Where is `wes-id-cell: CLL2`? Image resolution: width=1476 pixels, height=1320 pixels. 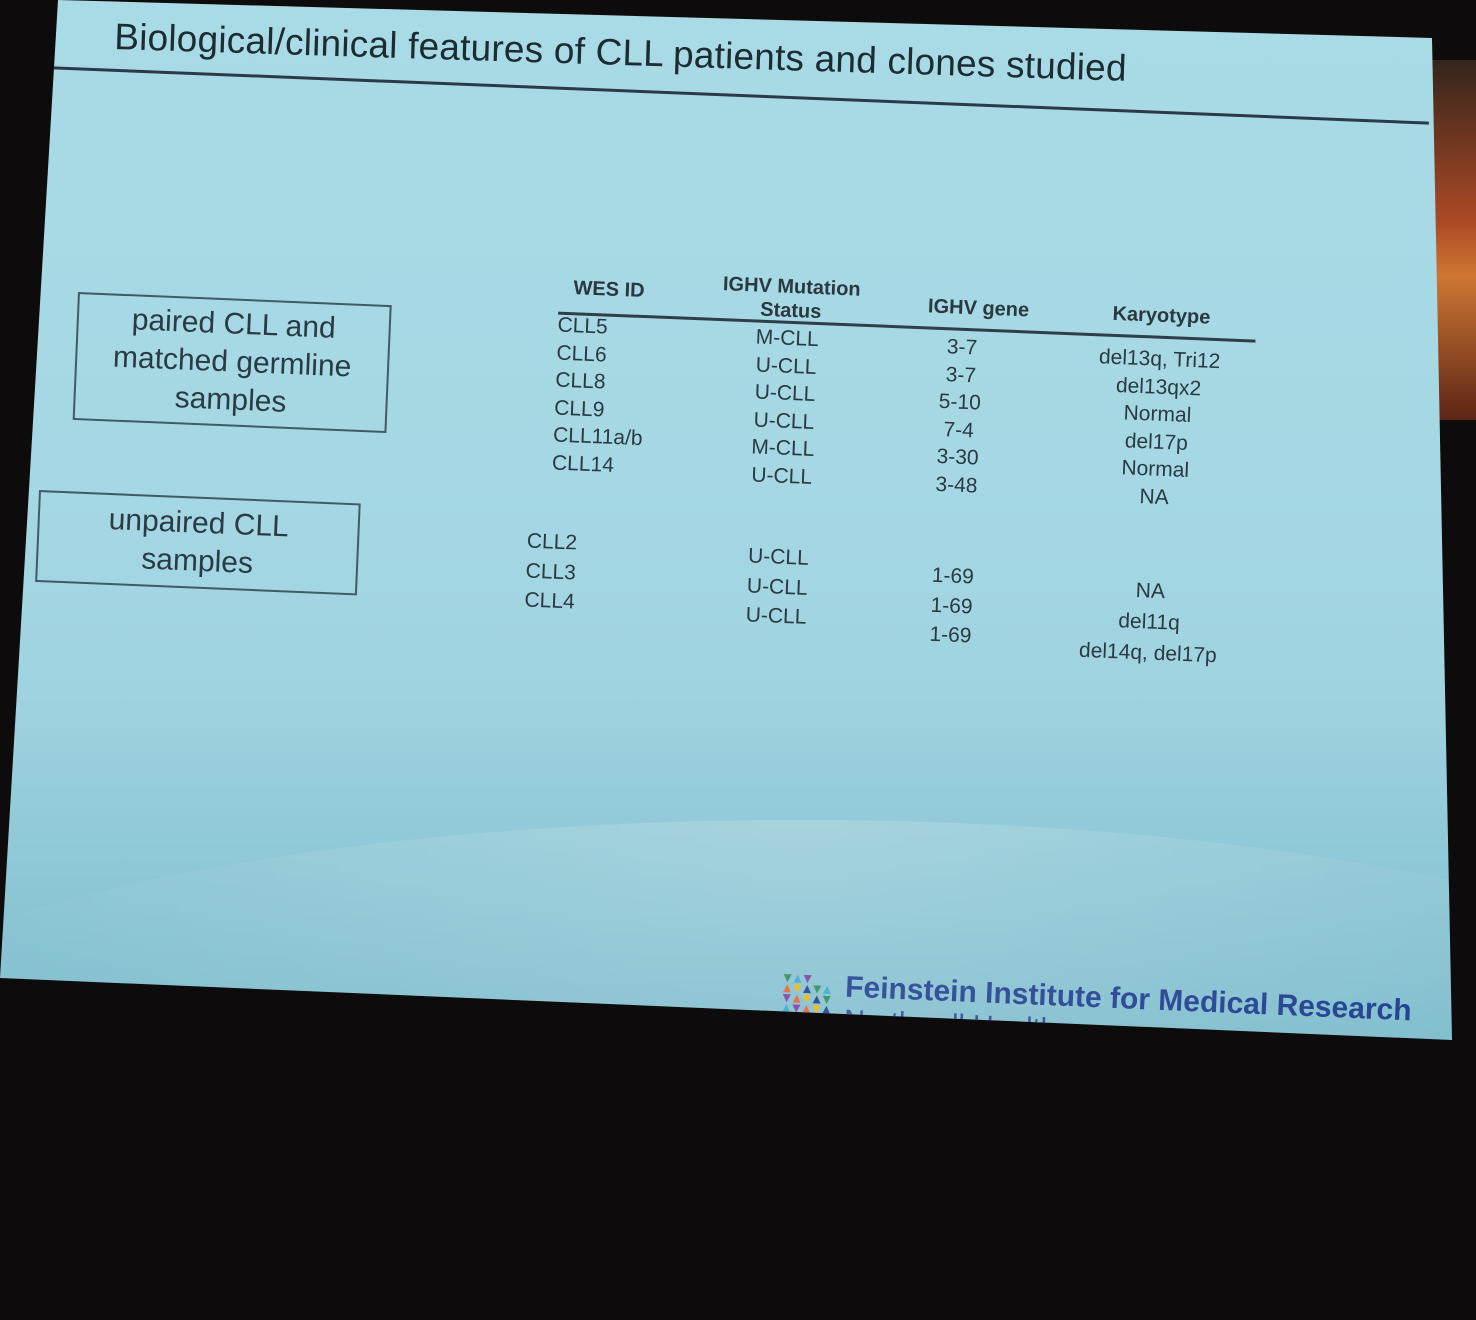
wes-id-cell: CLL2 is located at coordinates (552, 542).